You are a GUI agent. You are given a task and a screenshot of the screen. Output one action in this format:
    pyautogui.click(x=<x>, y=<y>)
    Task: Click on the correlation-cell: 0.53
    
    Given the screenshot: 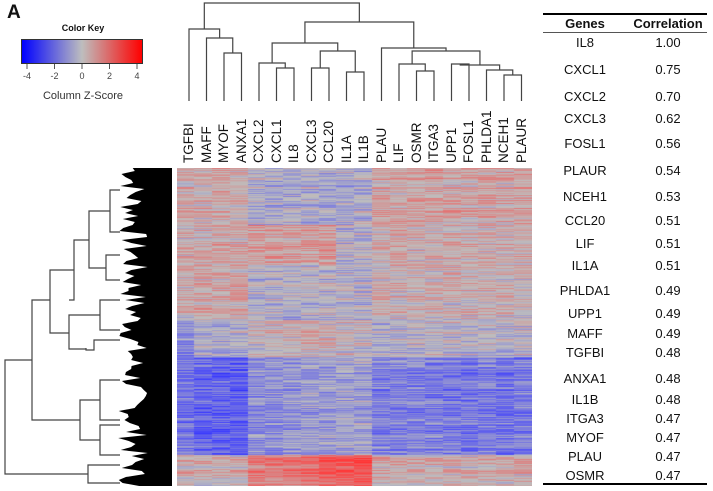 What is the action you would take?
    pyautogui.click(x=668, y=196)
    